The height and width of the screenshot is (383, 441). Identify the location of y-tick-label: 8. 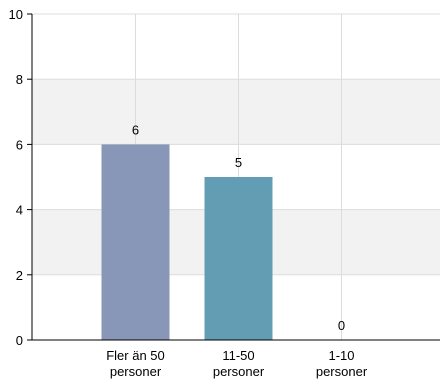
(19, 79).